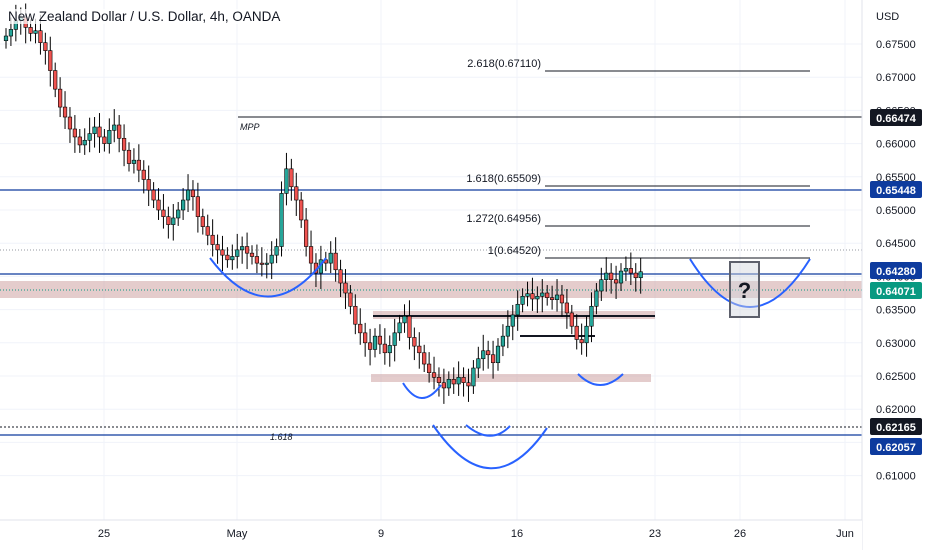 This screenshot has height=550, width=932. Describe the element at coordinates (431, 289) in the screenshot. I see `resistance-zone` at that location.